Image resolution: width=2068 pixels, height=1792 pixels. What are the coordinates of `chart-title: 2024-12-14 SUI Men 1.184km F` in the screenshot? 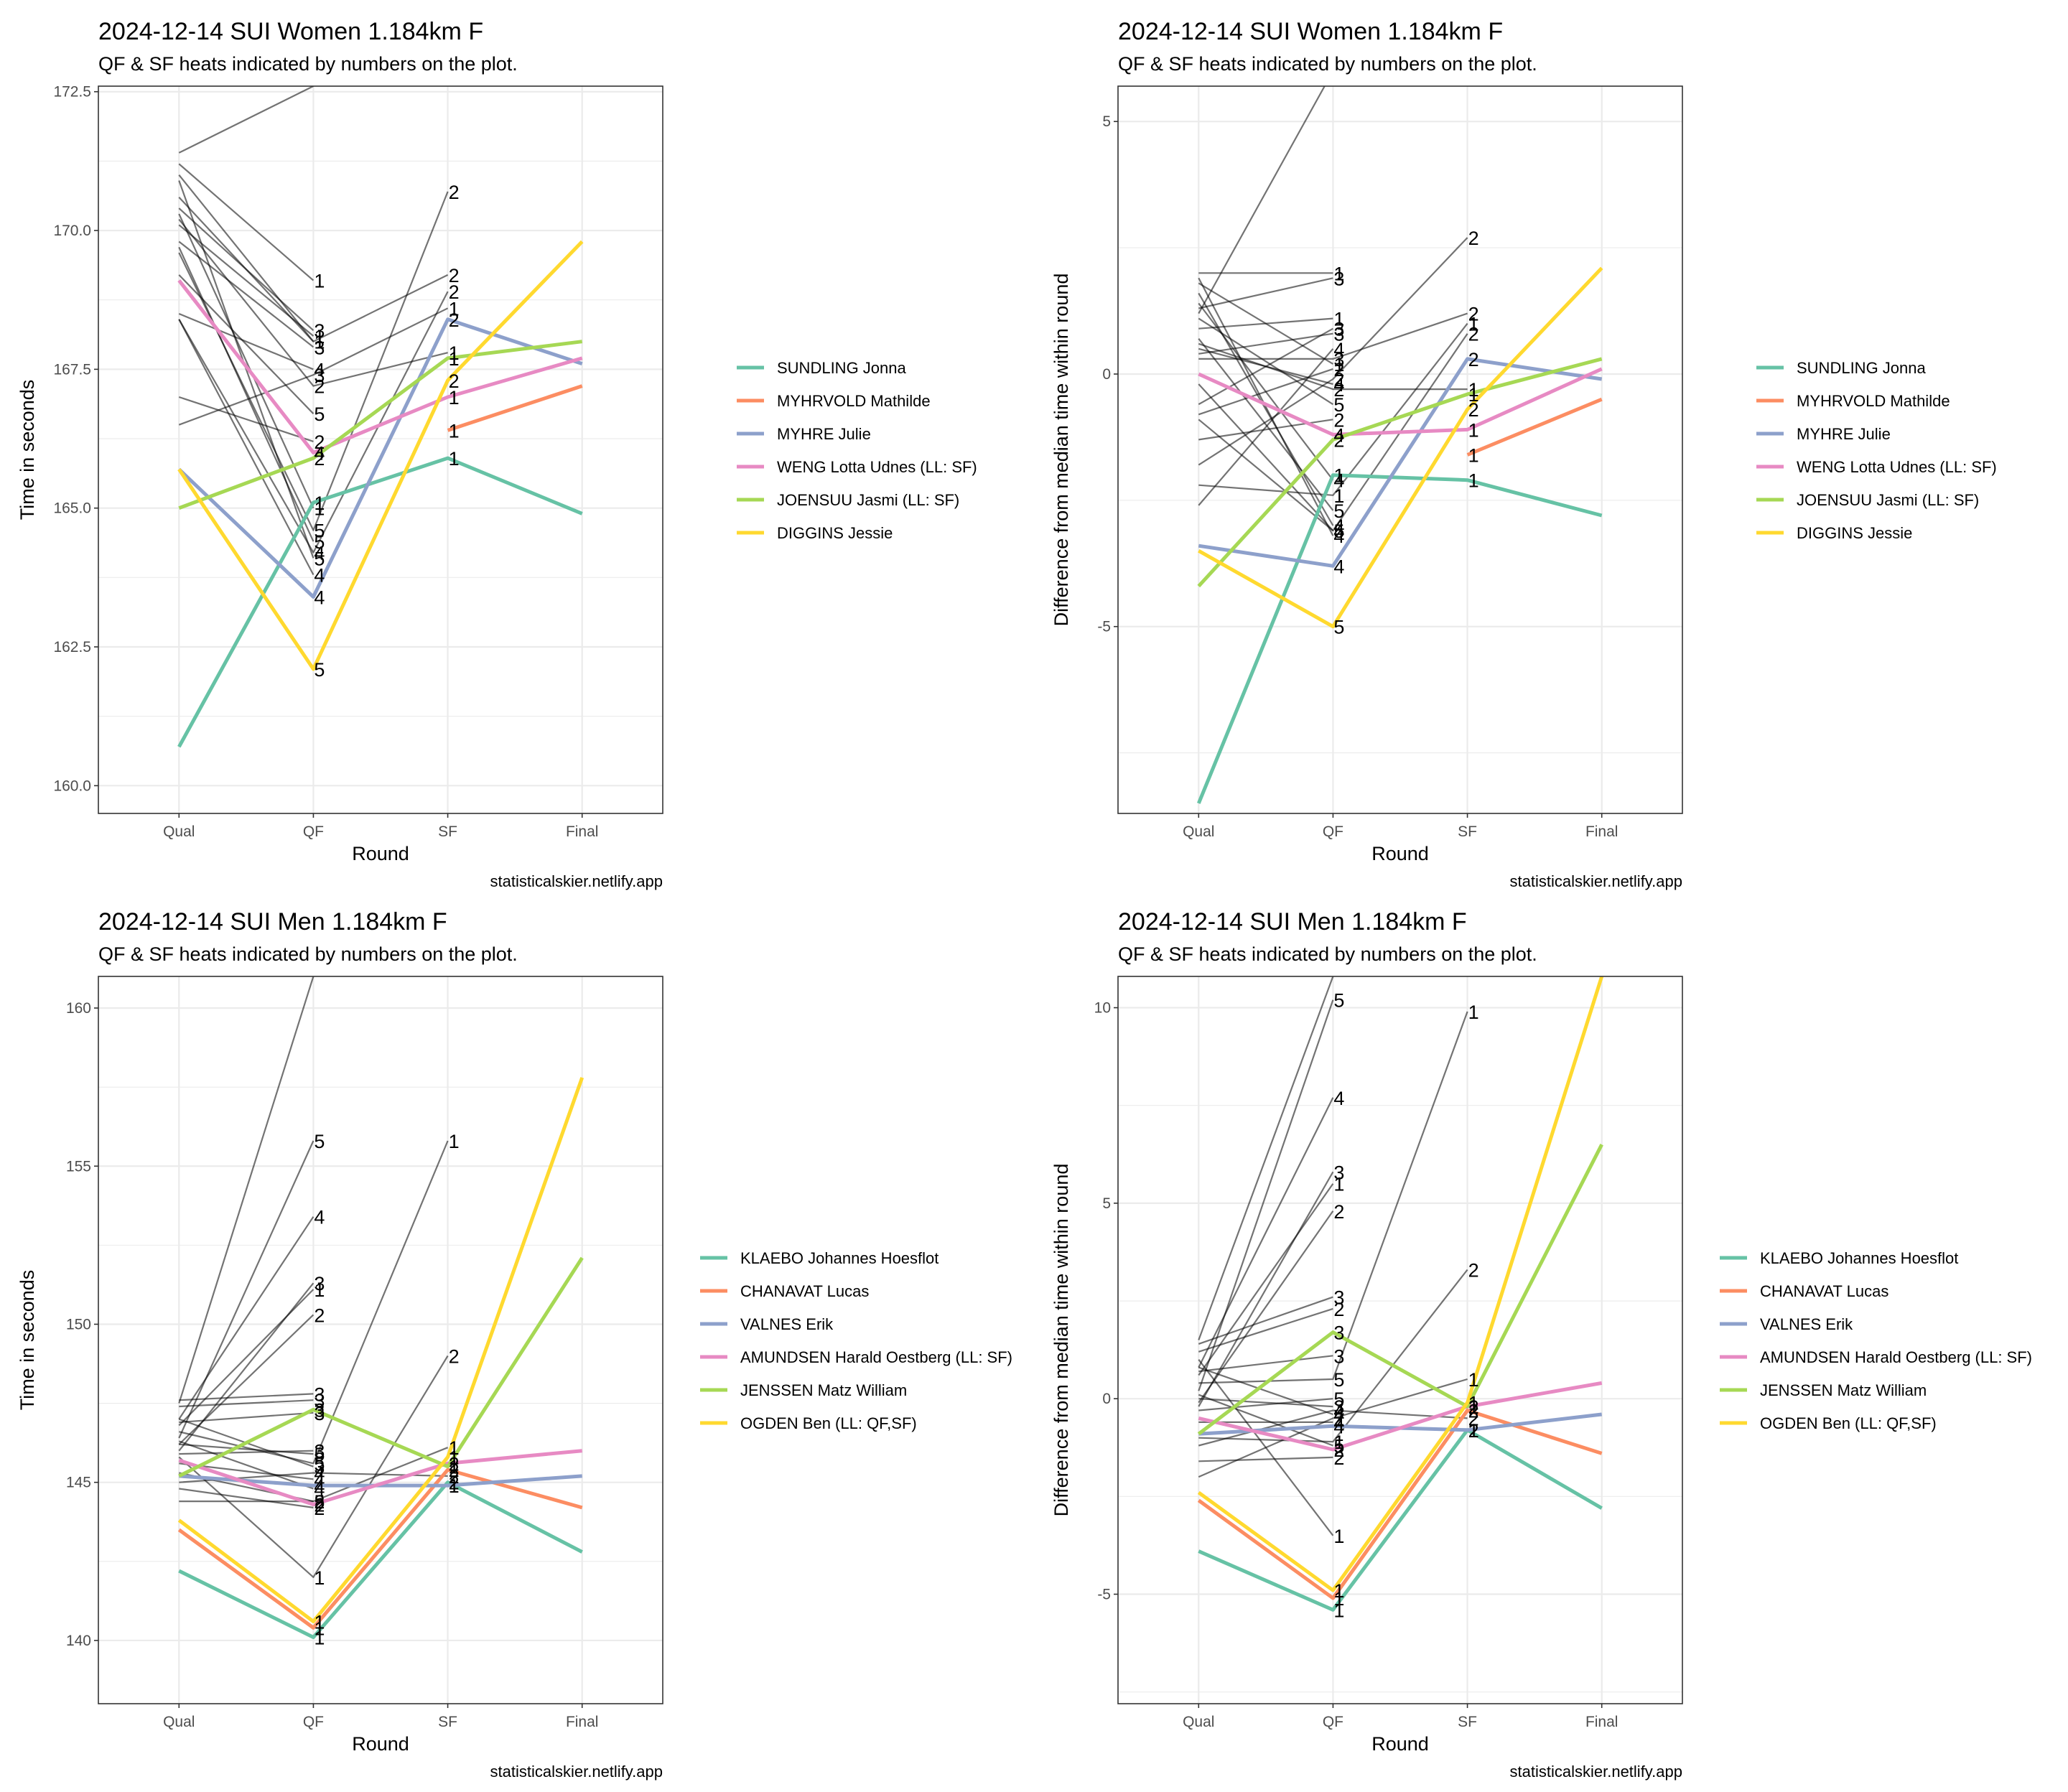 It's located at (1292, 921).